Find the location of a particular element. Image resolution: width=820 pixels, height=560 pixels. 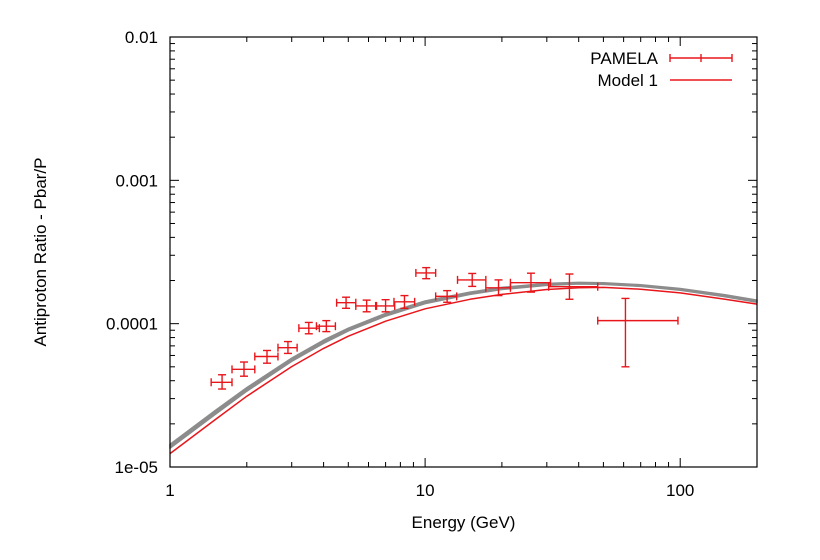

legend-label-pamela: PAMELA is located at coordinates (624, 58).